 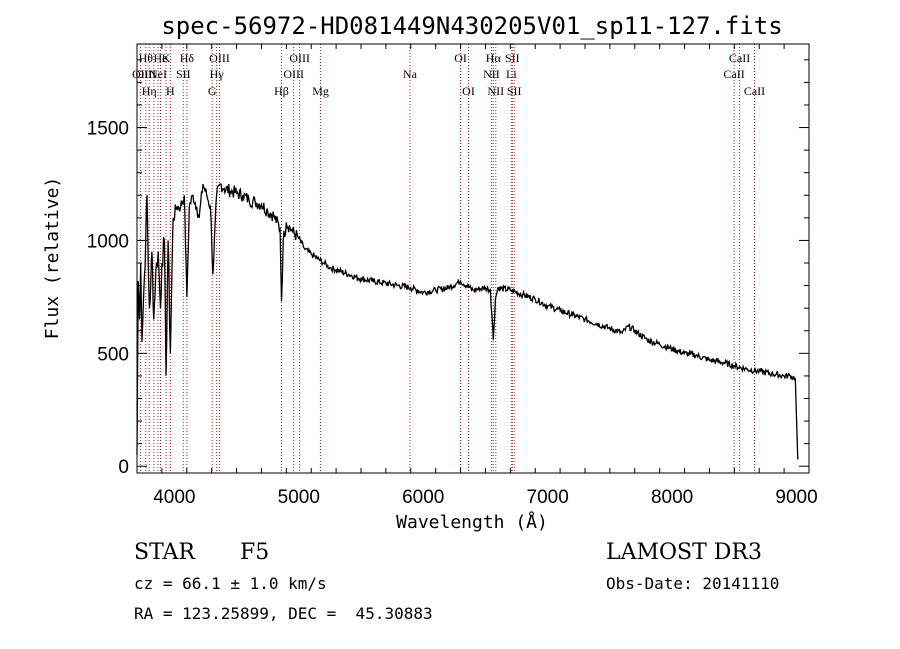 What do you see at coordinates (161, 58) in the screenshot?
I see `line-label: He` at bounding box center [161, 58].